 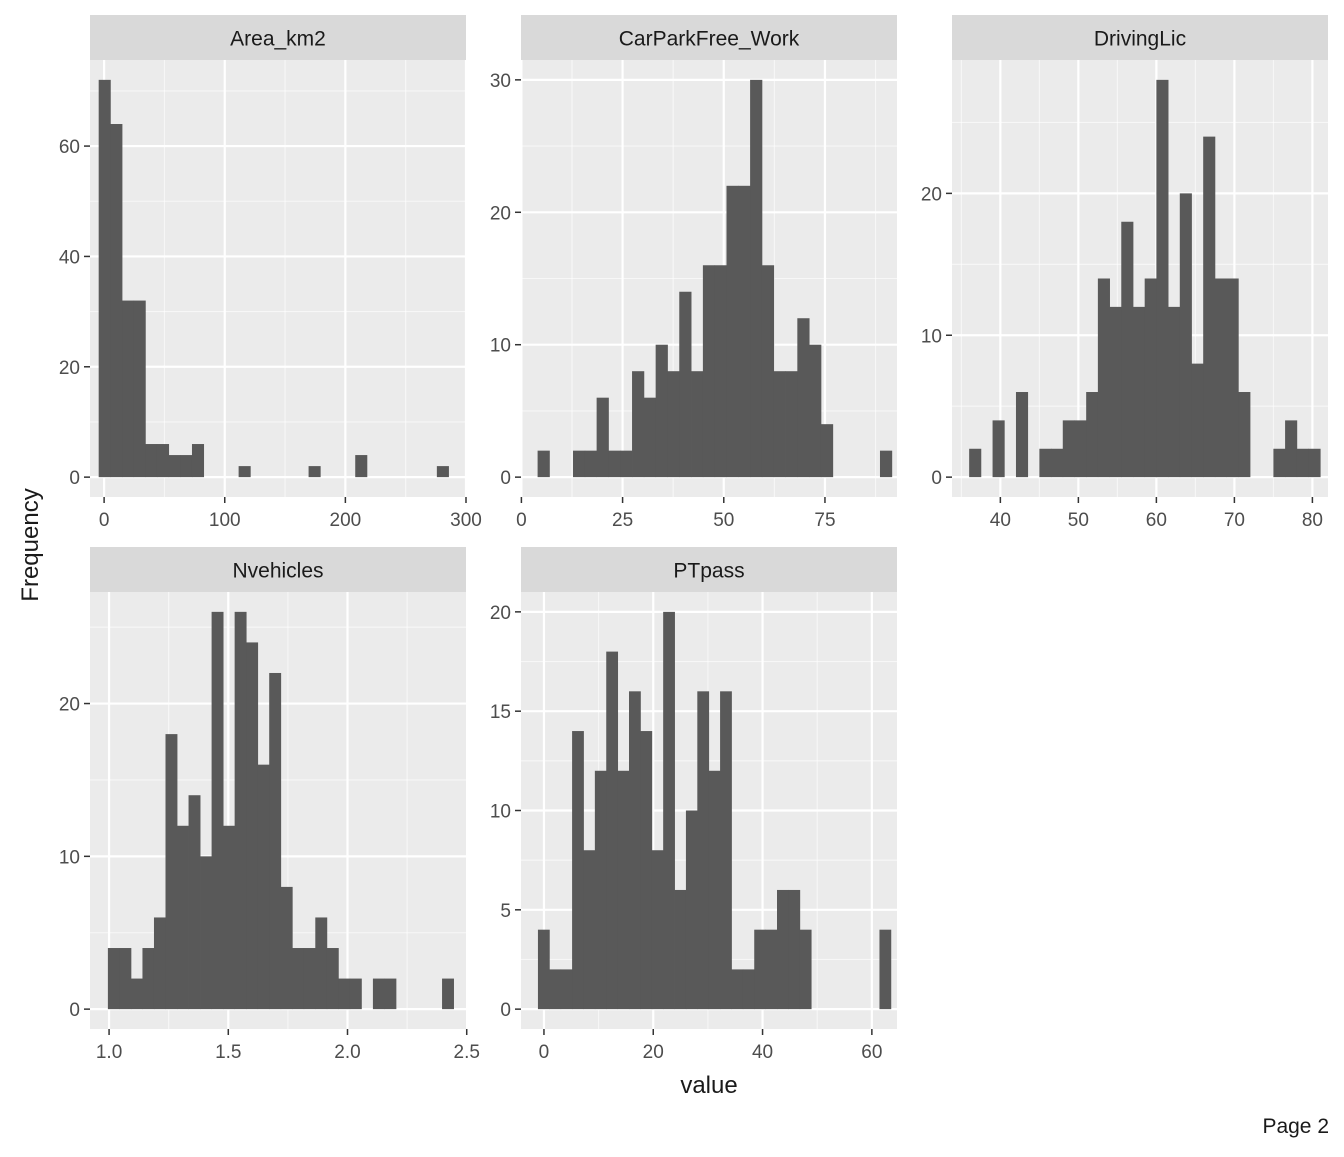 I want to click on facet-strip-label: Nvehicles, so click(x=277, y=571).